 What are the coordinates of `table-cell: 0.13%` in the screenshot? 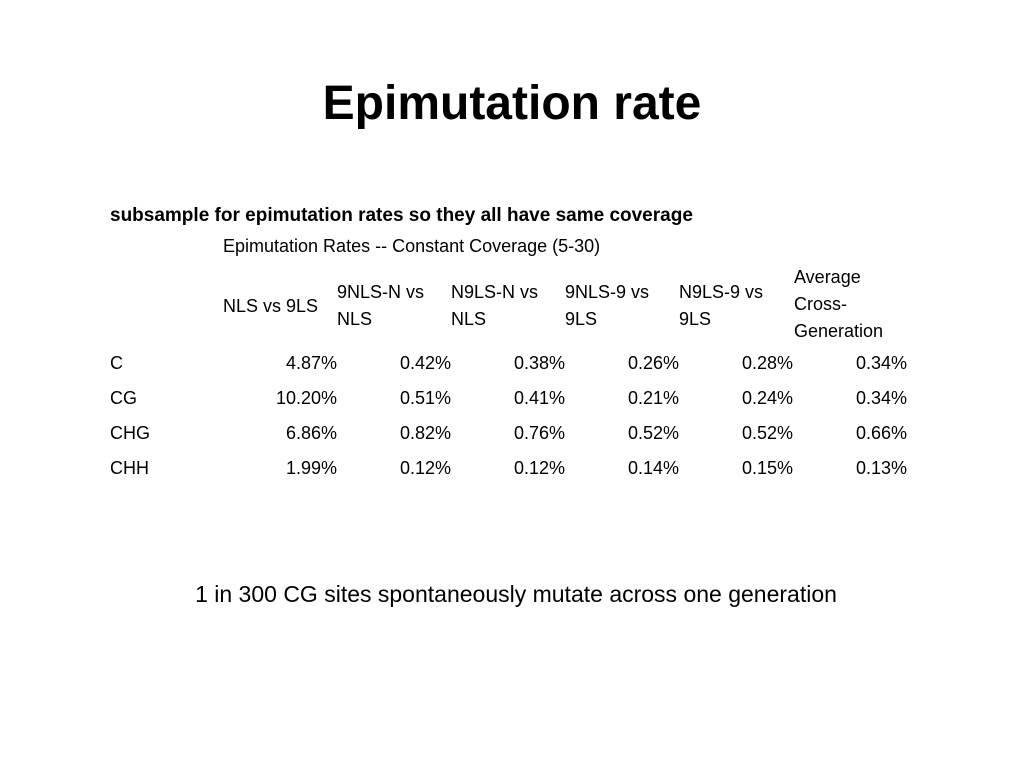 It's located at (881, 468).